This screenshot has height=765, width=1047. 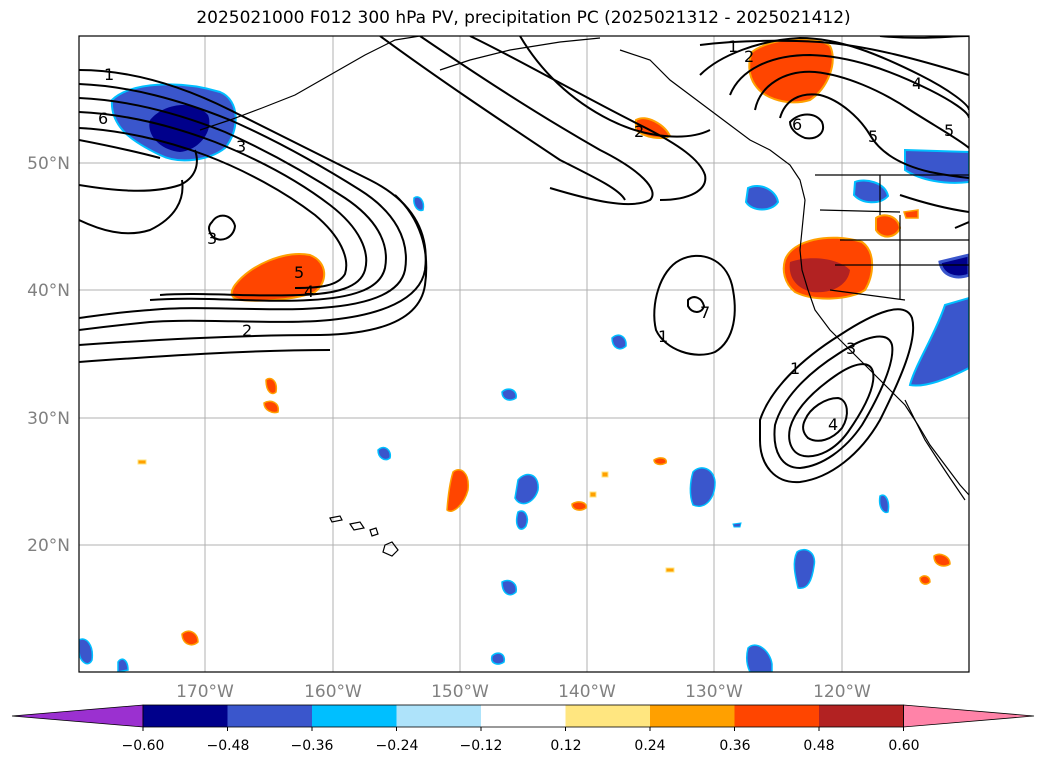 What do you see at coordinates (526, 489) in the screenshot?
I see `precip-blob-s4` at bounding box center [526, 489].